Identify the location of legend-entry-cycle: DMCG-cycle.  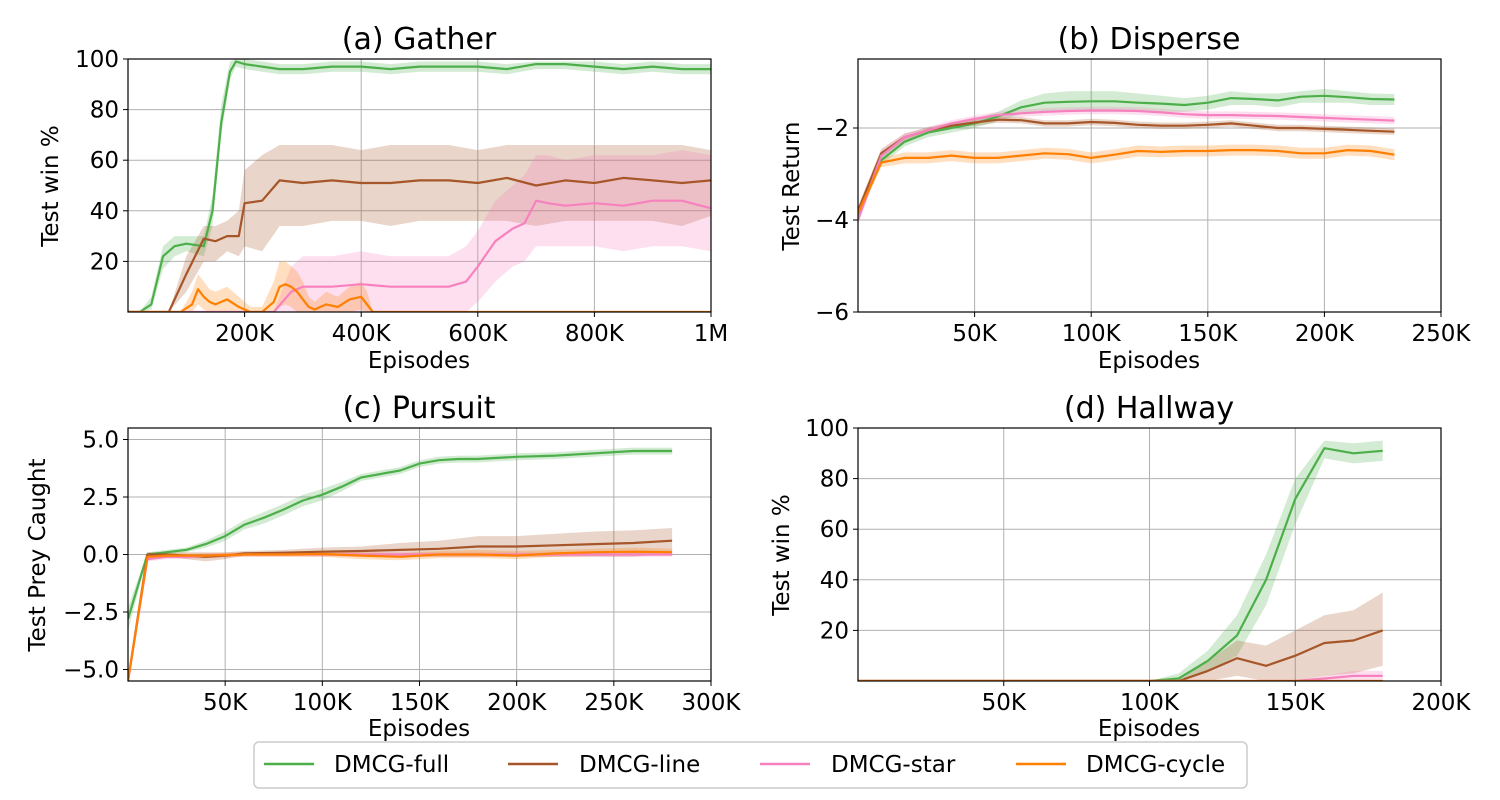
(1120, 765).